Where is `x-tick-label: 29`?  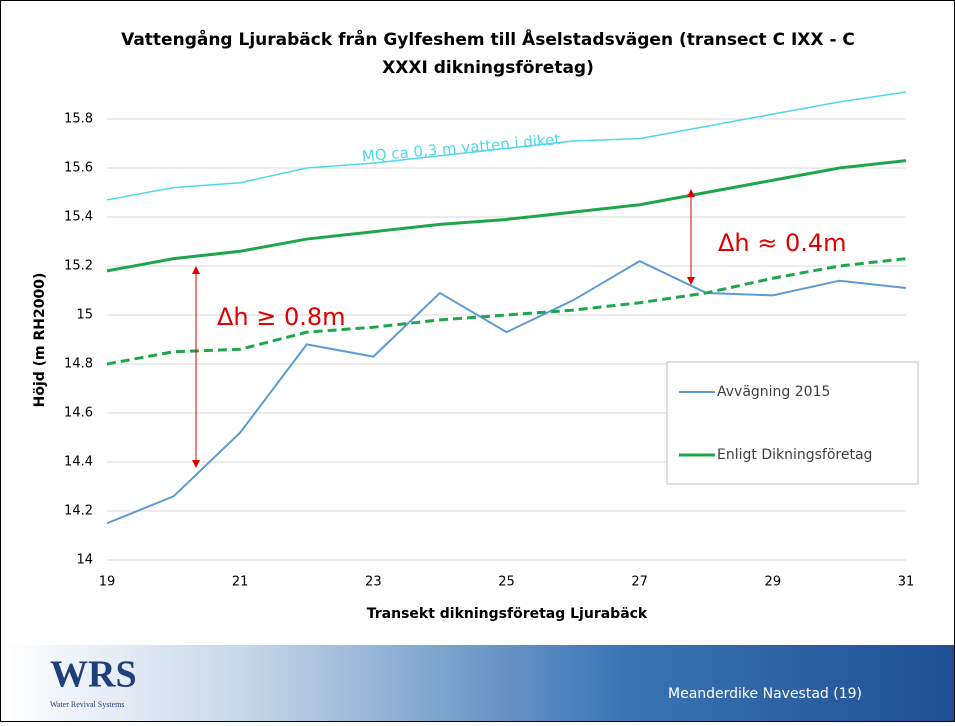 x-tick-label: 29 is located at coordinates (773, 582).